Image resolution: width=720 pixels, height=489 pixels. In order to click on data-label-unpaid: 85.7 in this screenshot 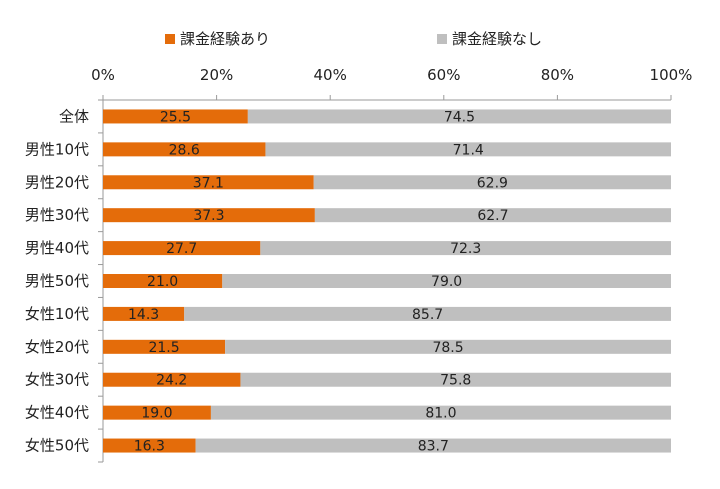, I will do `click(427, 315)`.